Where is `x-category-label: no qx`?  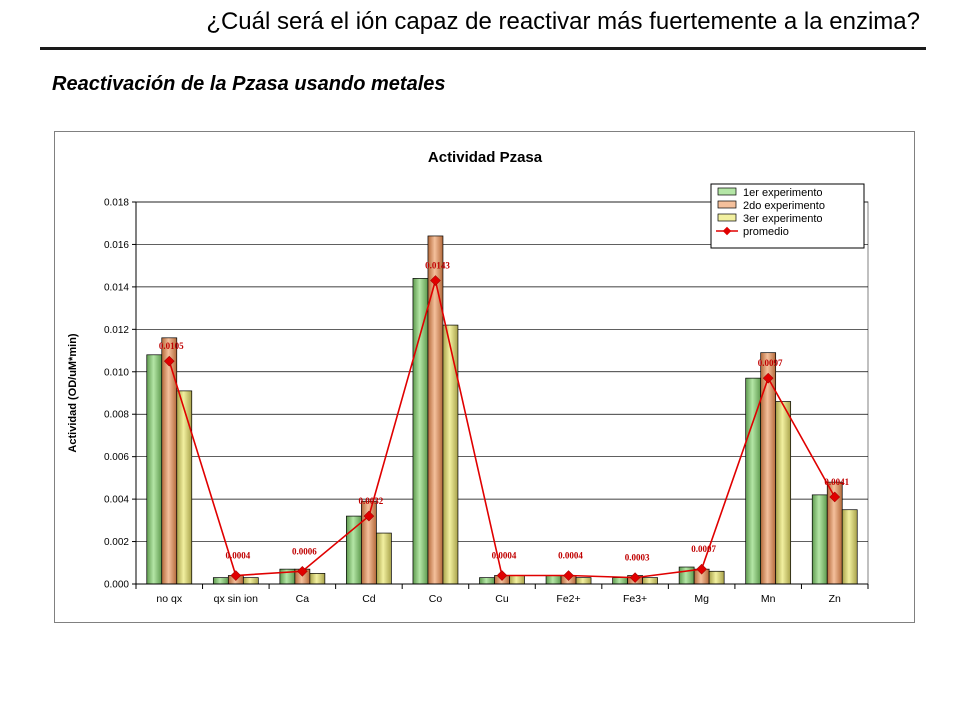 x-category-label: no qx is located at coordinates (169, 599).